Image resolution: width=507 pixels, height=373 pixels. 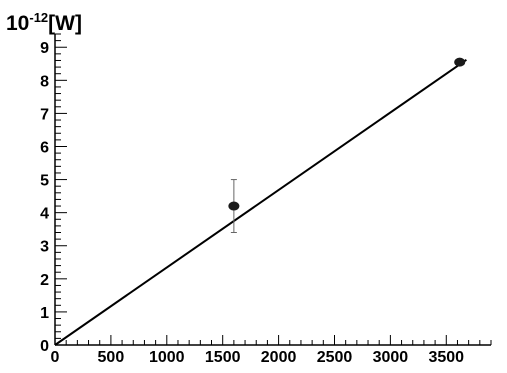 What do you see at coordinates (223, 357) in the screenshot?
I see `x-tick-label: 1500` at bounding box center [223, 357].